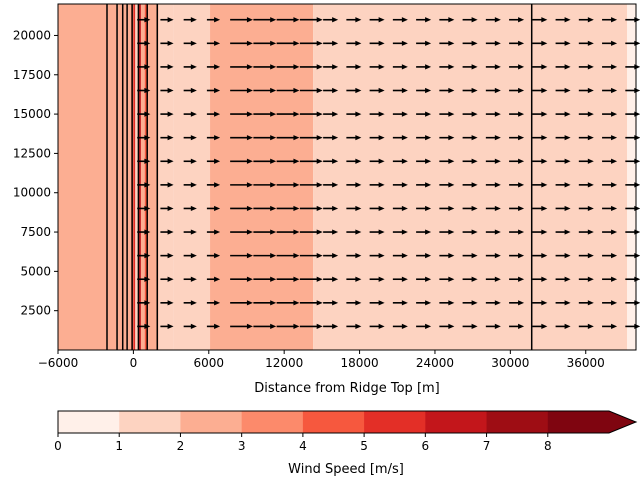  I want to click on colorbar-outline, so click(347, 422).